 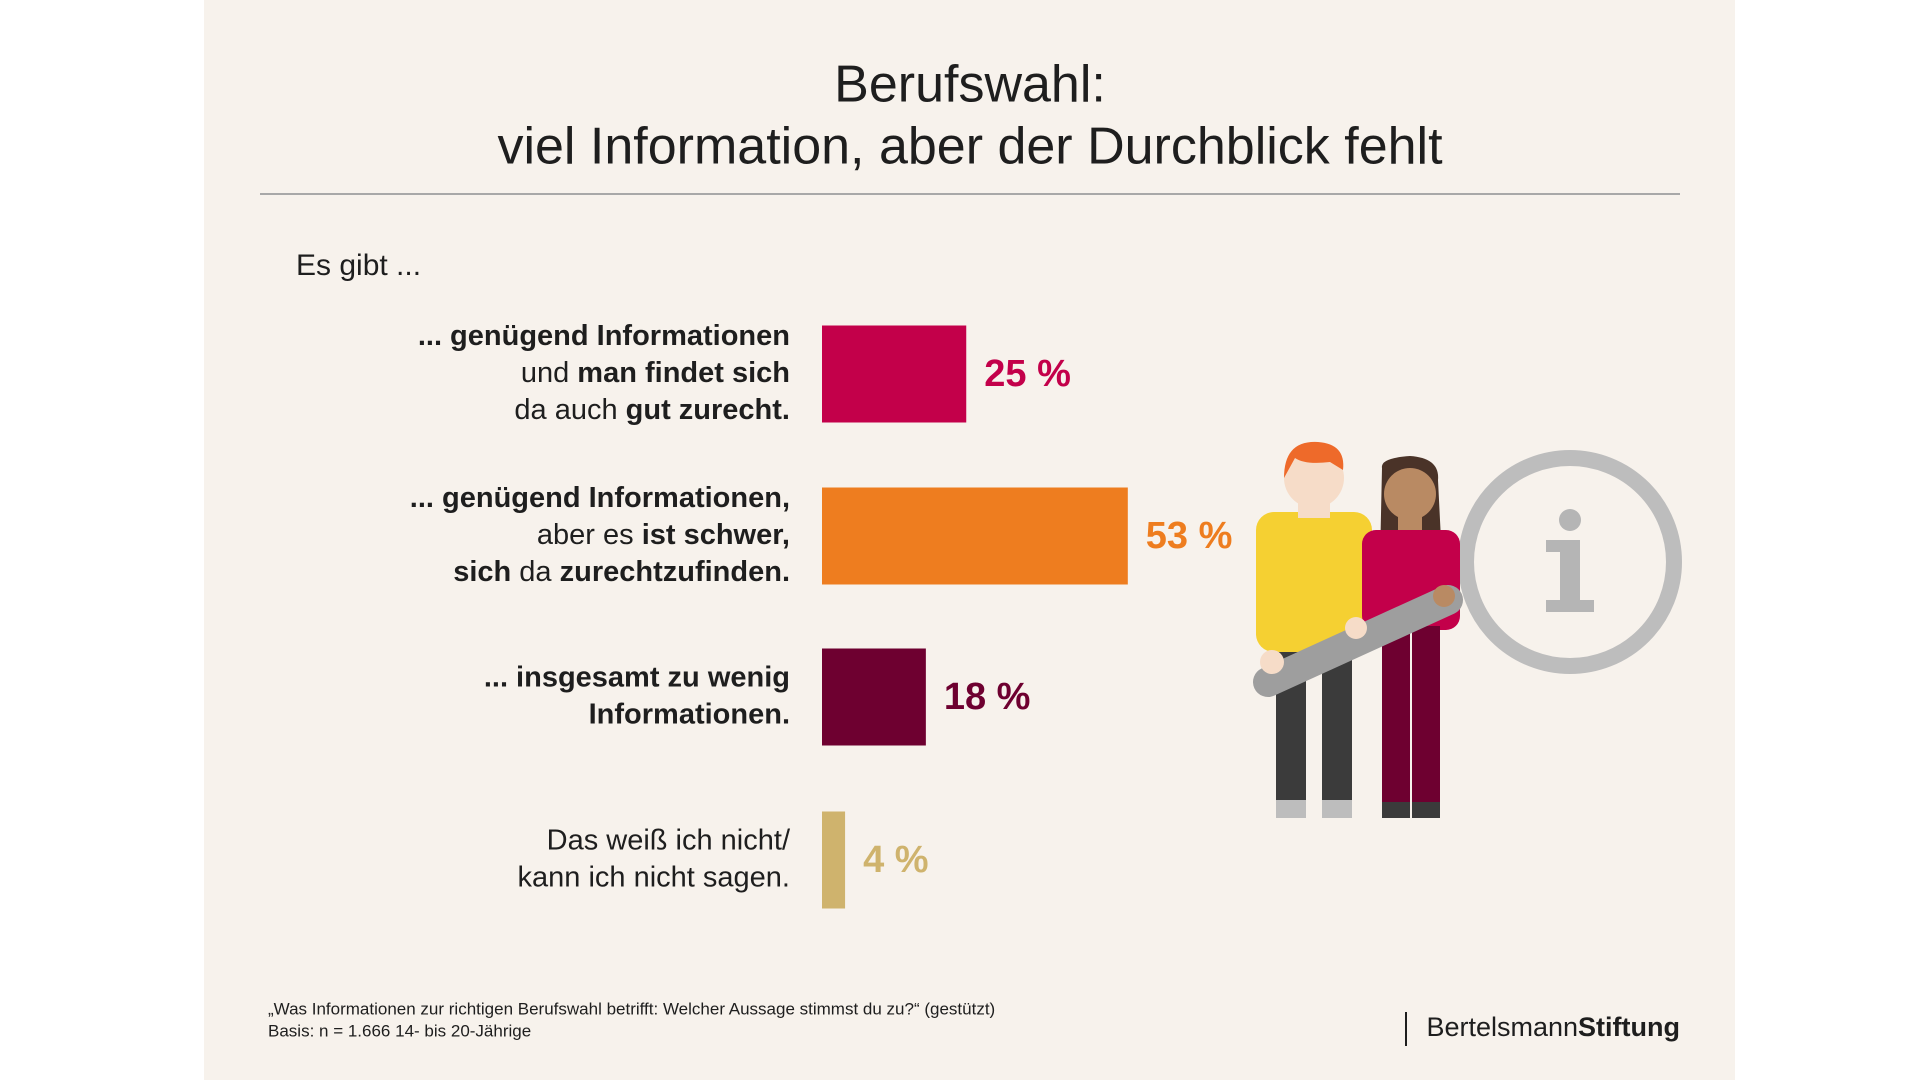 I want to click on category-label-part: Das weiß ich nicht/, so click(x=669, y=840).